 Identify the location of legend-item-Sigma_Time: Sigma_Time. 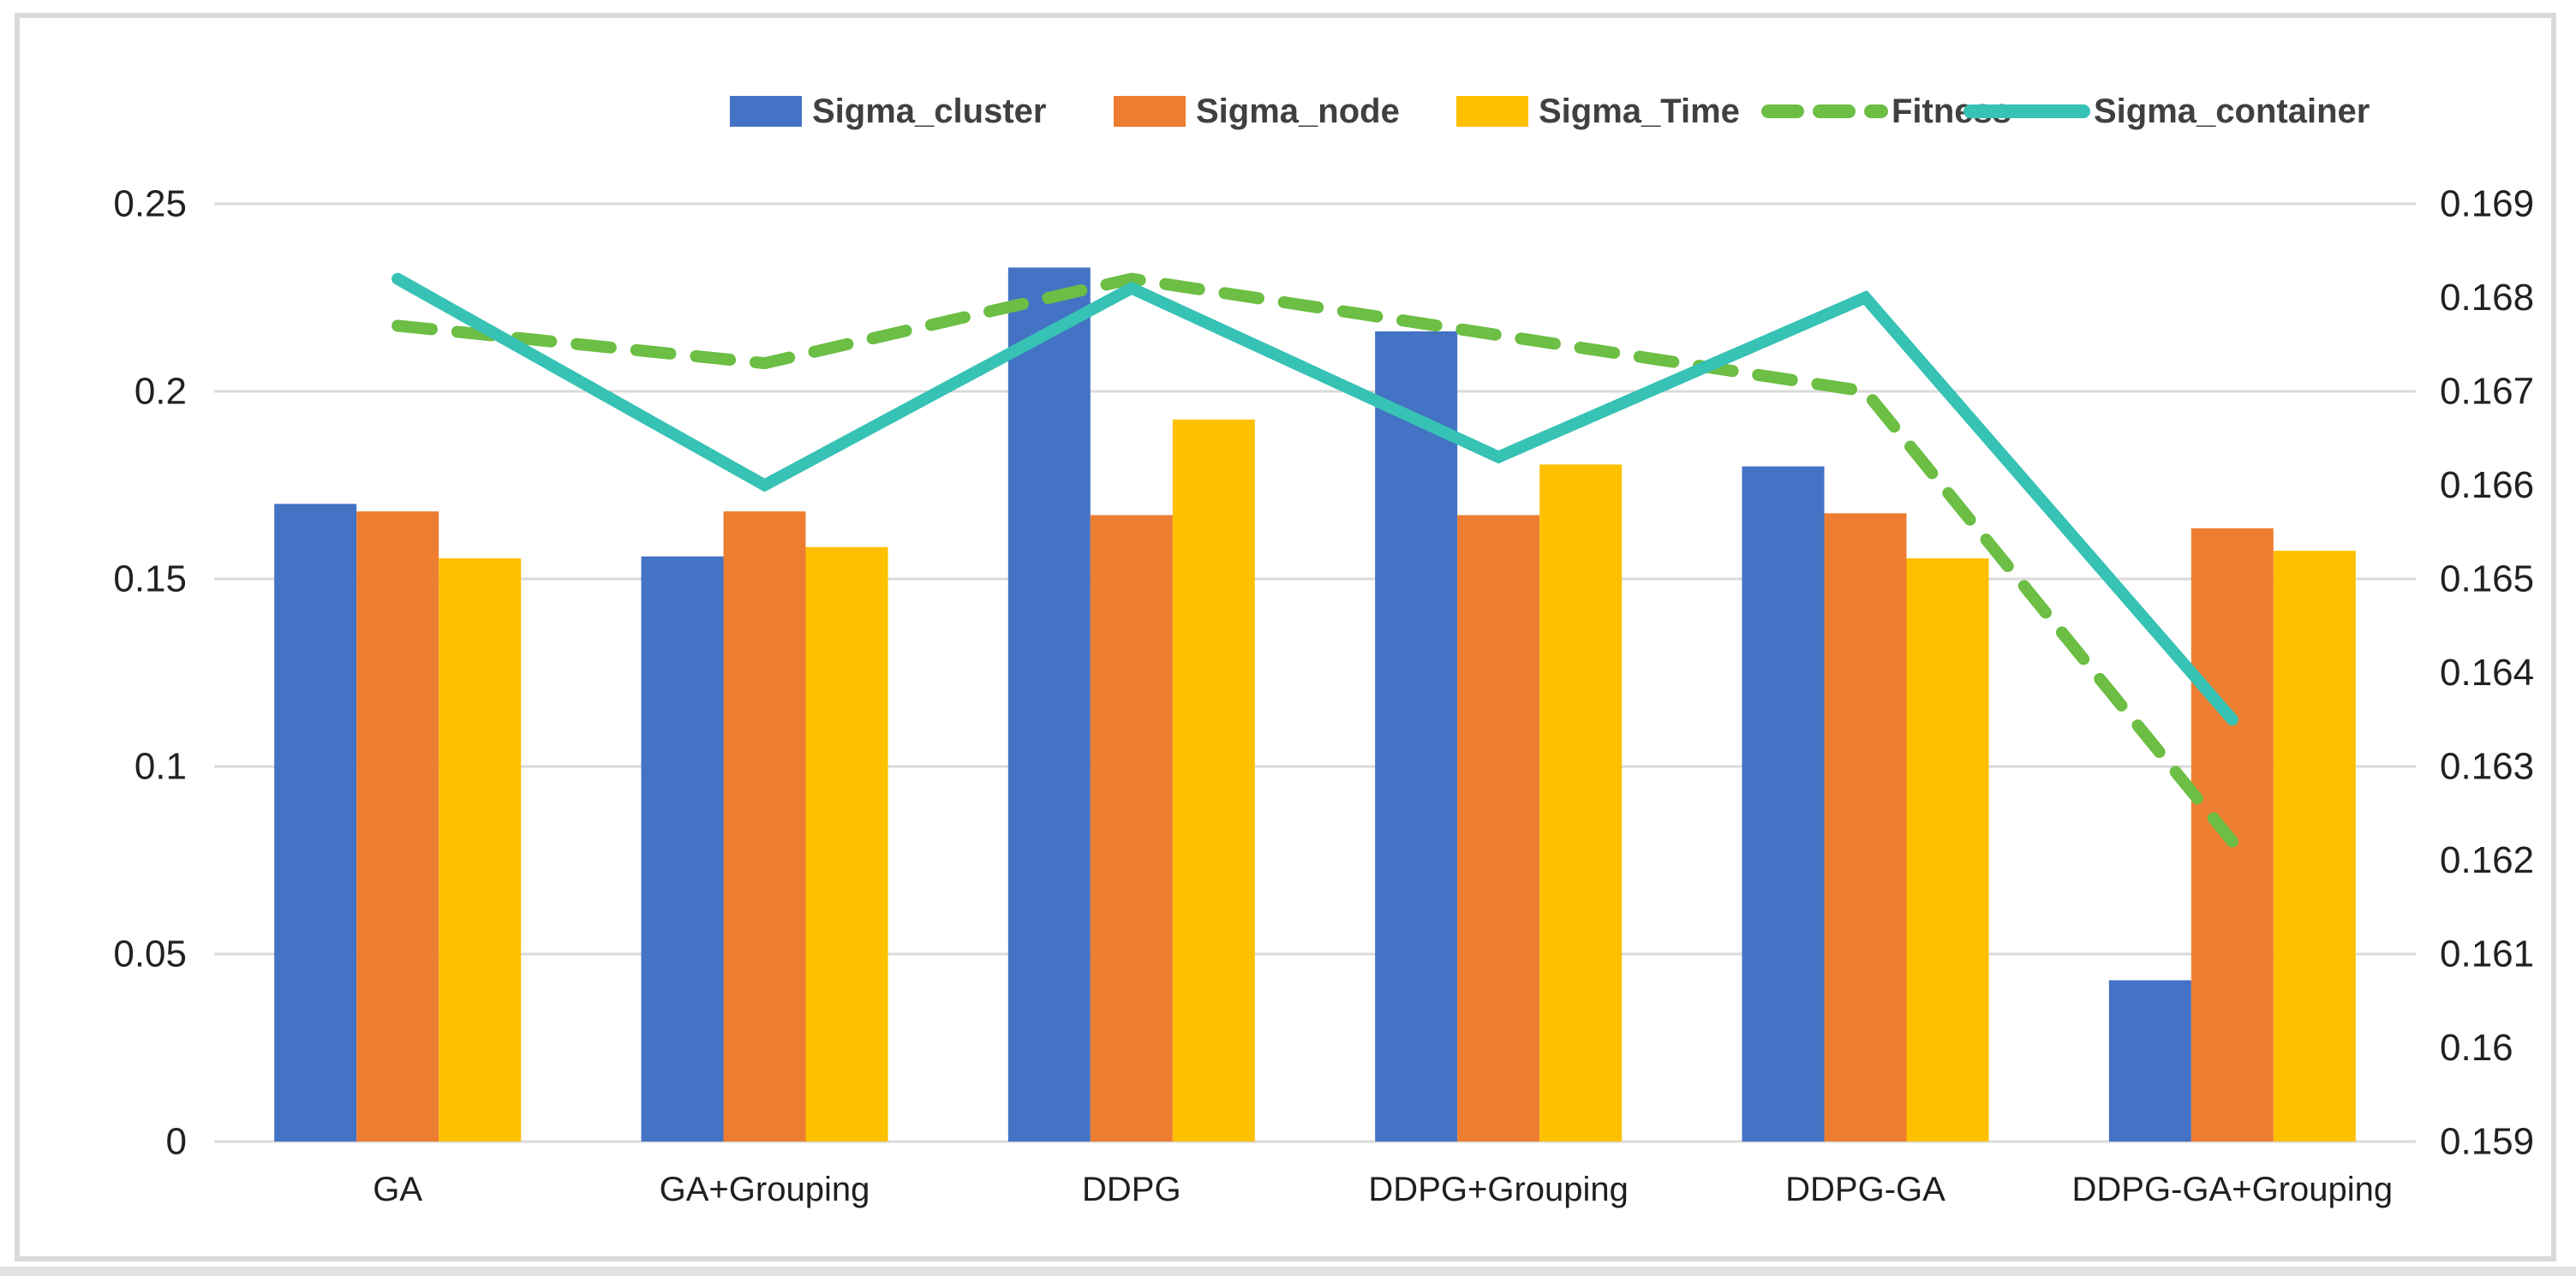
(1598, 111).